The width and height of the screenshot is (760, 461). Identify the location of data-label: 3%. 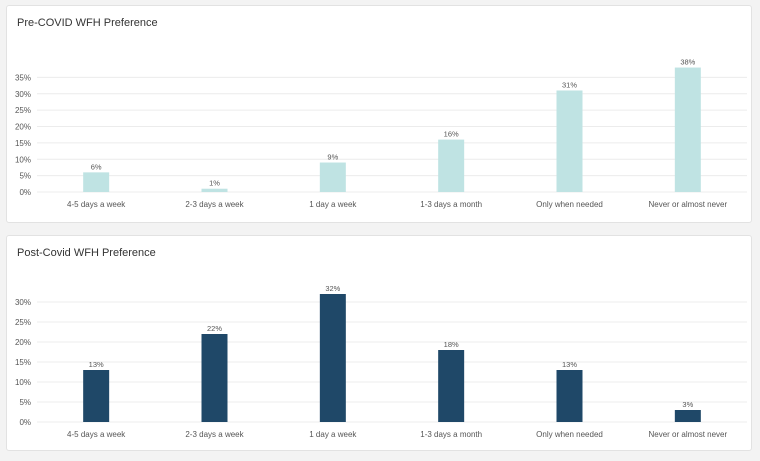
(687, 404).